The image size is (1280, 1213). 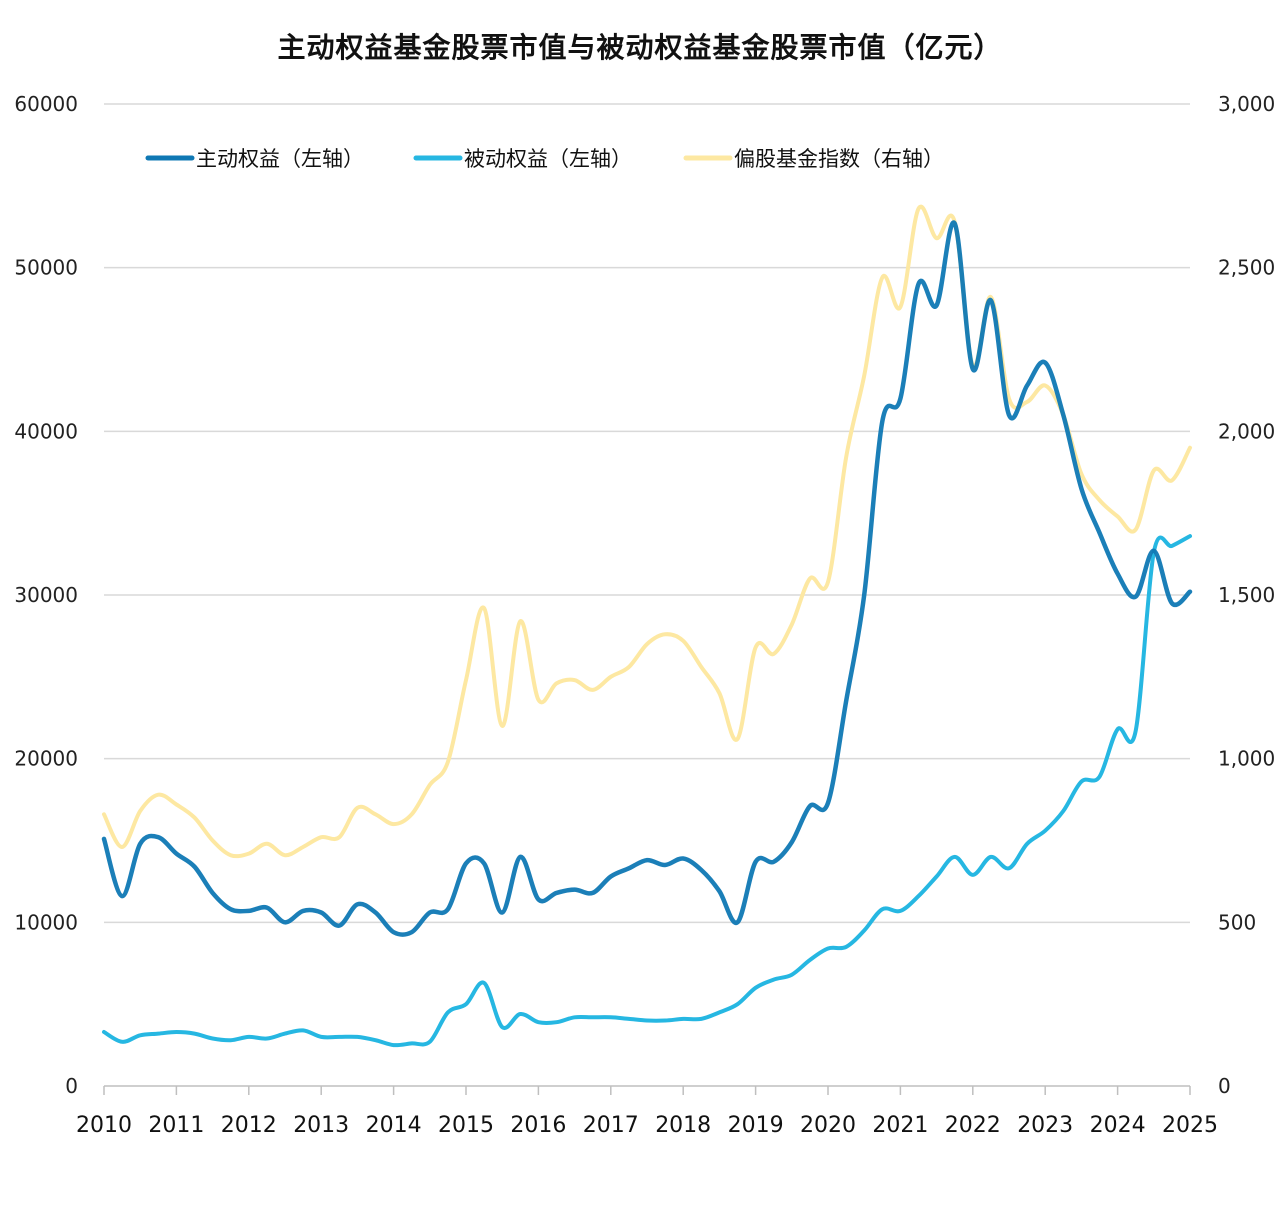 What do you see at coordinates (1224, 1086) in the screenshot?
I see `y-right-tick-label: 0` at bounding box center [1224, 1086].